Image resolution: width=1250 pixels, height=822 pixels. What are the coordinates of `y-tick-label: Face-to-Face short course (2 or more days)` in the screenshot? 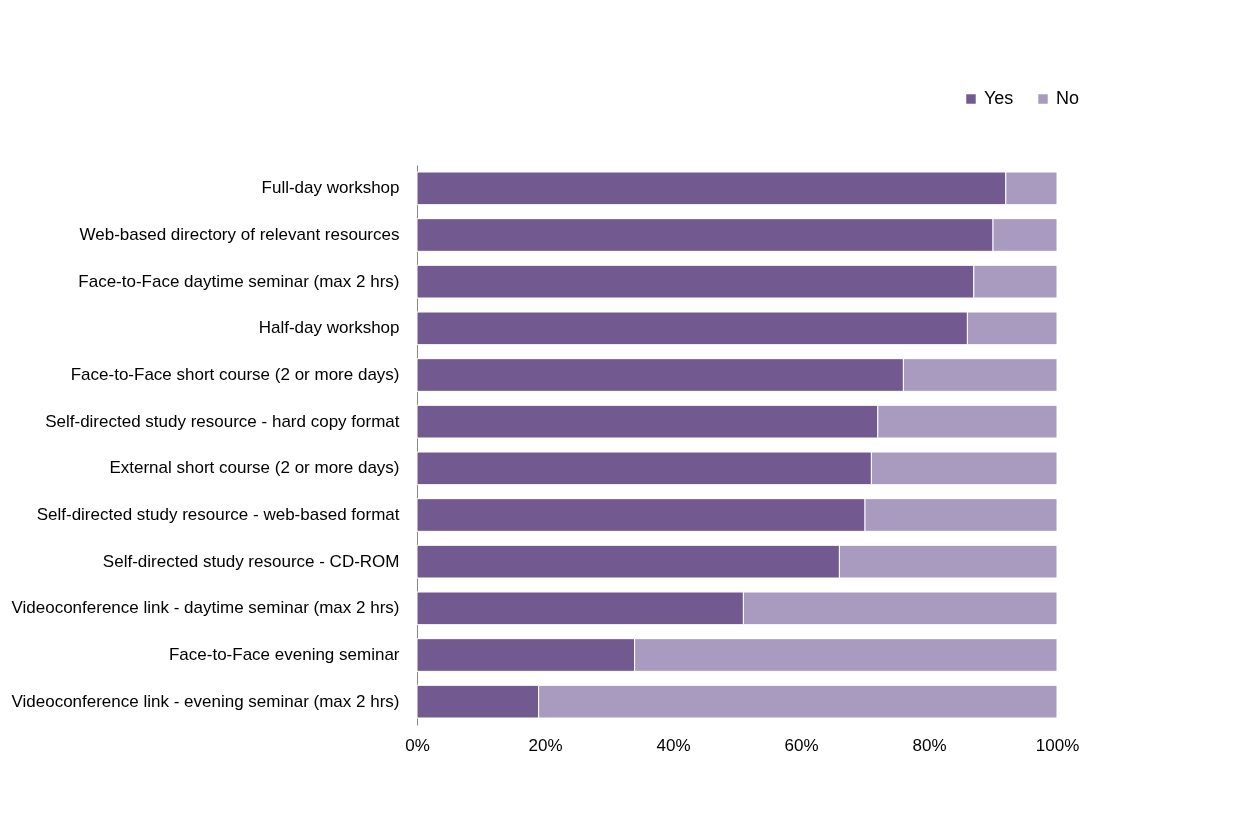 It's located at (235, 374).